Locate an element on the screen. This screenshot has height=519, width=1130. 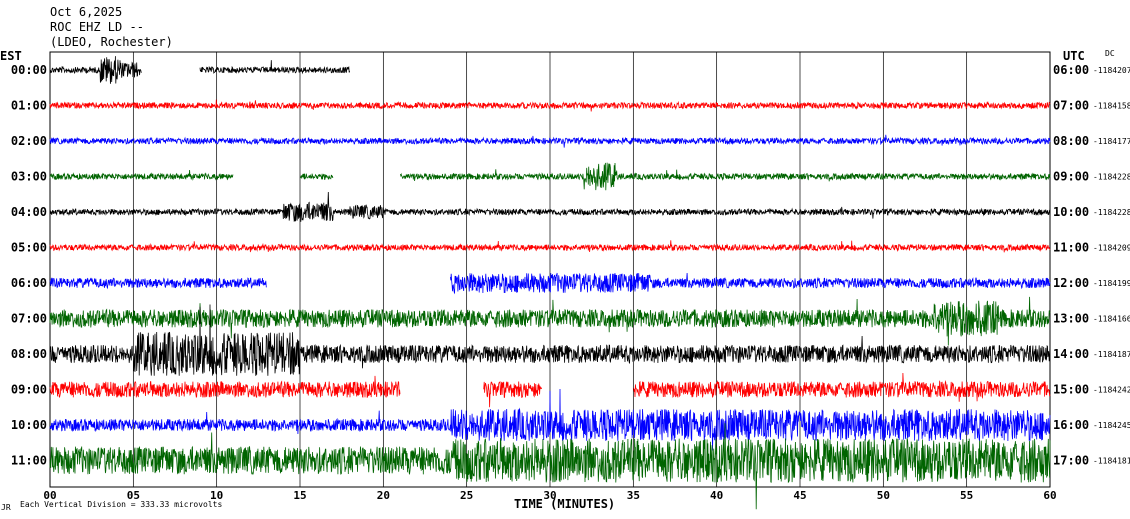
est-hour-label: 11:00 is located at coordinates (29, 461).